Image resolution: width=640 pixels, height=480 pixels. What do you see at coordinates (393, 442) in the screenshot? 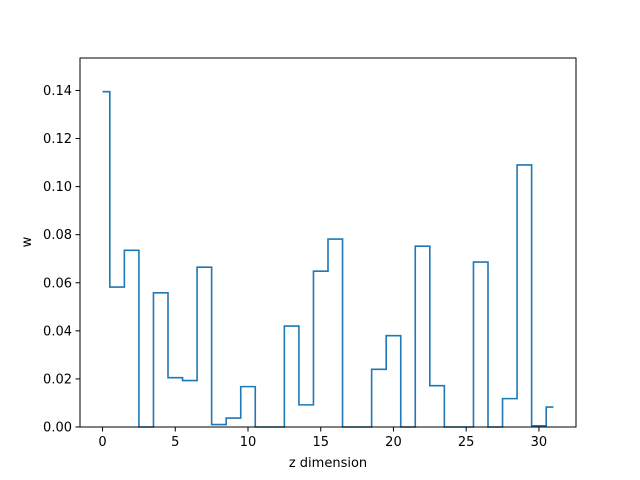
I see `x-tick-label: 20` at bounding box center [393, 442].